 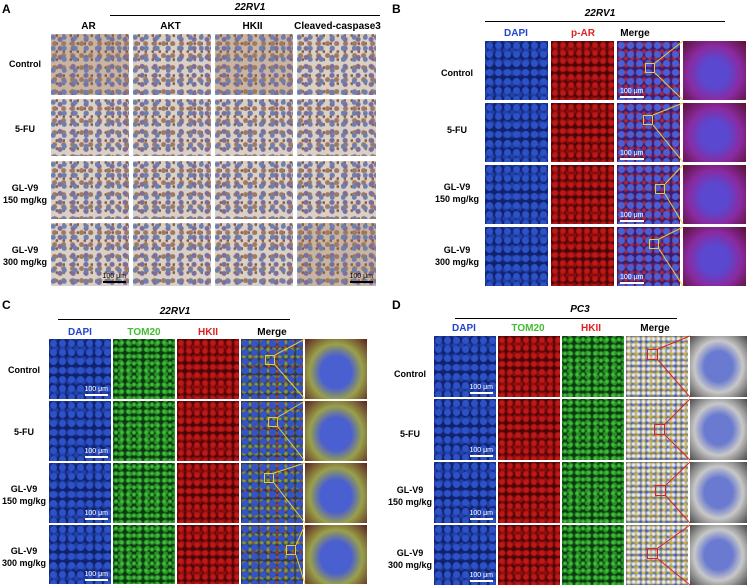 I want to click on panel-c-col-hkii: HKII, so click(x=208, y=332).